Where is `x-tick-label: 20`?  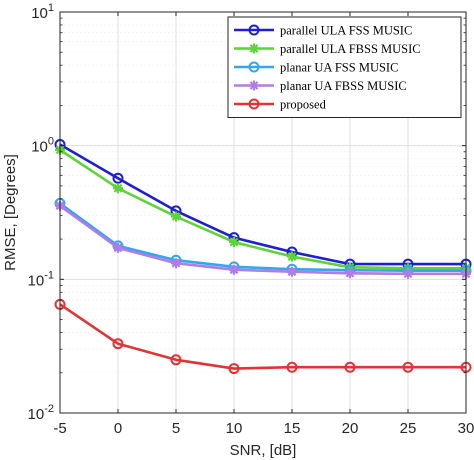
x-tick-label: 20 is located at coordinates (350, 428).